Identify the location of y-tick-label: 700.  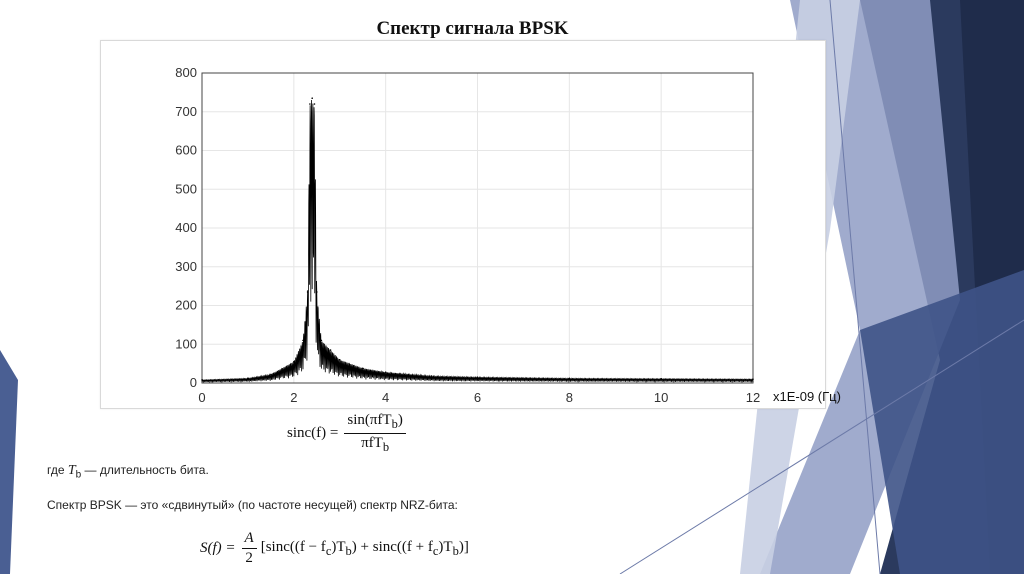
(186, 111).